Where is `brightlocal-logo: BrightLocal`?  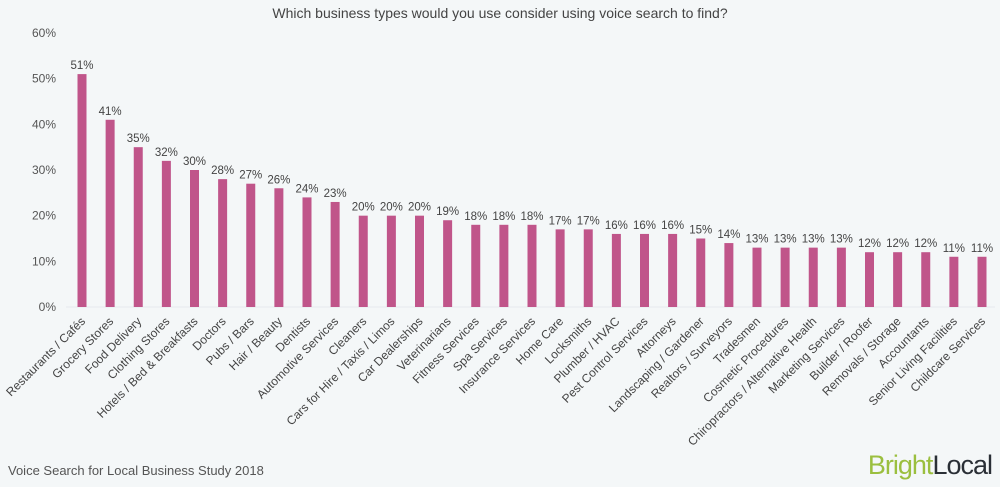
brightlocal-logo: BrightLocal is located at coordinates (930, 465).